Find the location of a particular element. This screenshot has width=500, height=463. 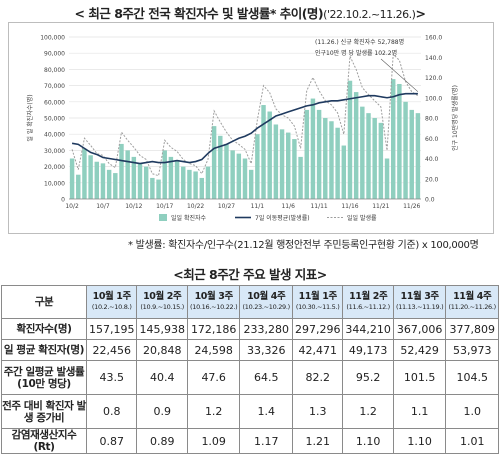

y-right-tick-label: 0.0 is located at coordinates (430, 200).